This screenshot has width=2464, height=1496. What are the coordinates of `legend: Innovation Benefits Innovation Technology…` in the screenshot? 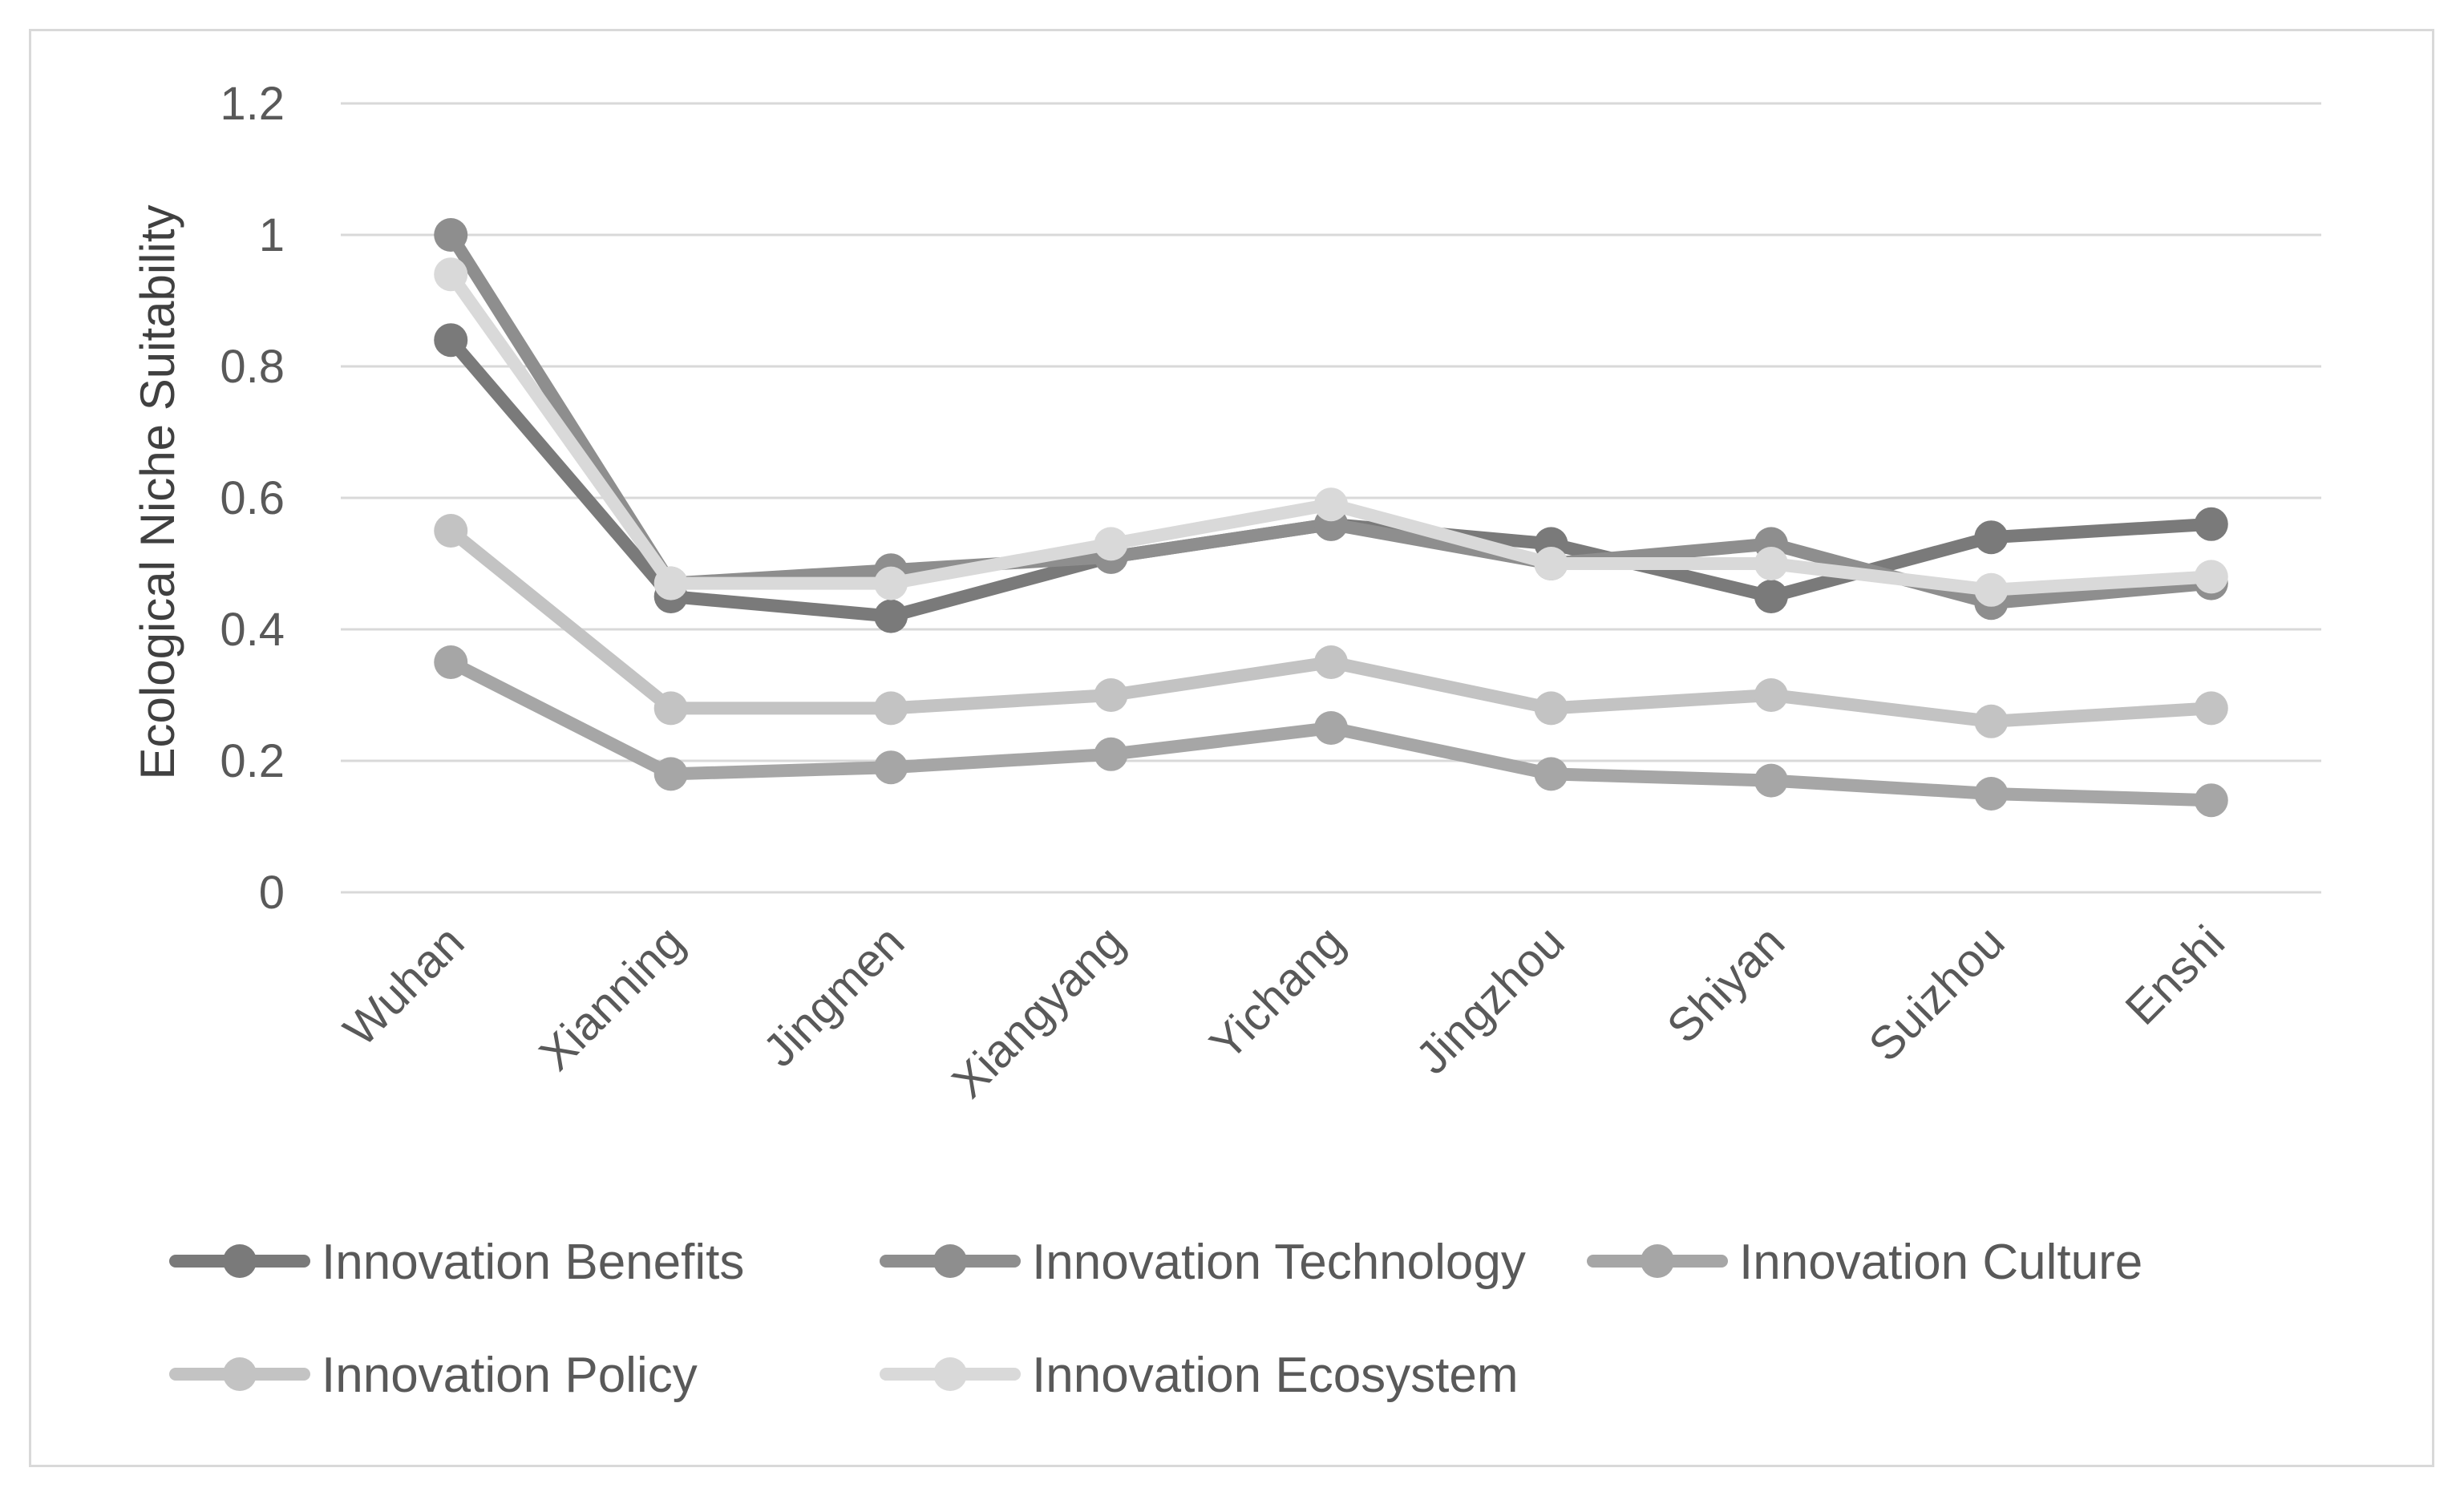 It's located at (1155, 1319).